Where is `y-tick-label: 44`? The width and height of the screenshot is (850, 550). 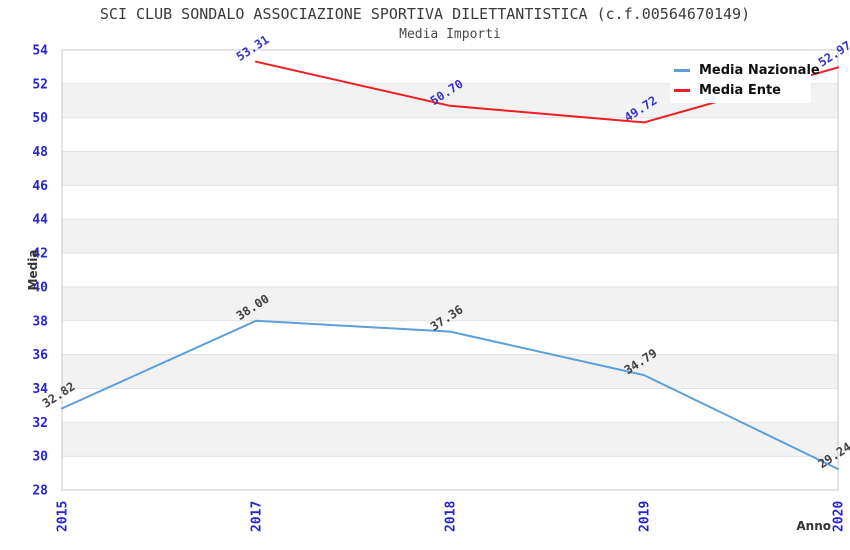
y-tick-label: 44 is located at coordinates (40, 220).